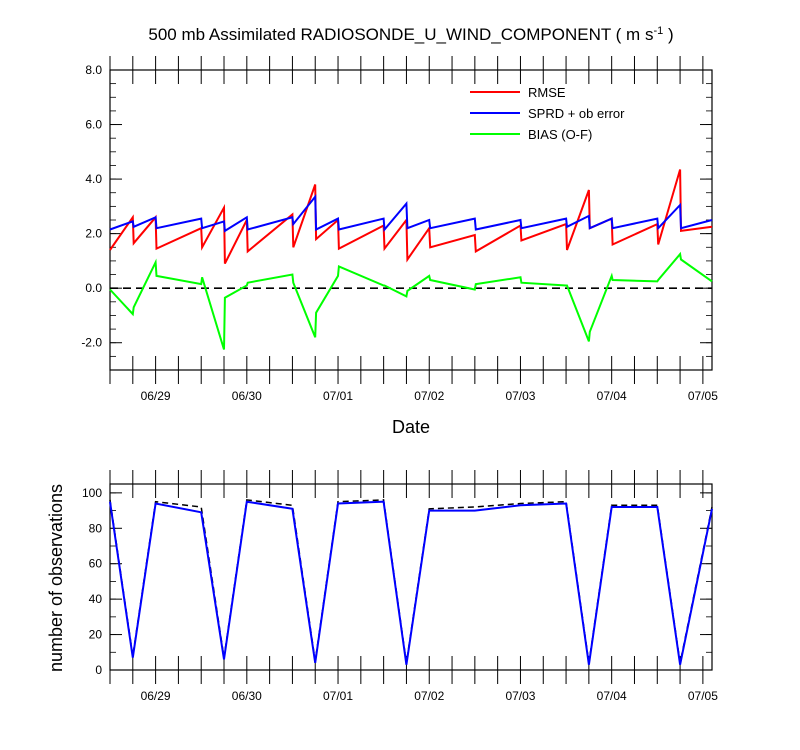 The image size is (800, 750). What do you see at coordinates (93, 288) in the screenshot?
I see `y-tick-label: 0.0` at bounding box center [93, 288].